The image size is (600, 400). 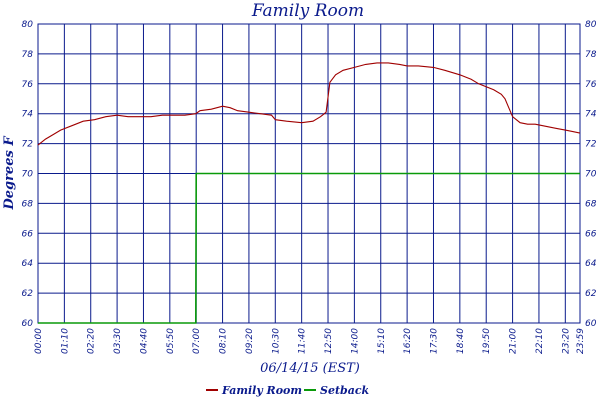 I want to click on x-tick-label: 04:40, so click(x=144, y=341).